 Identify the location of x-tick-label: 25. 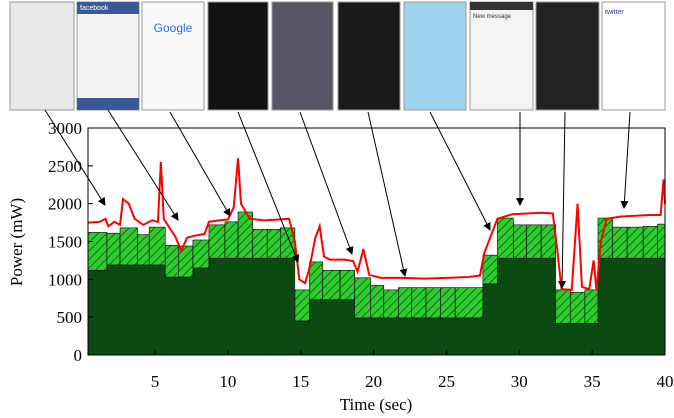
(446, 381).